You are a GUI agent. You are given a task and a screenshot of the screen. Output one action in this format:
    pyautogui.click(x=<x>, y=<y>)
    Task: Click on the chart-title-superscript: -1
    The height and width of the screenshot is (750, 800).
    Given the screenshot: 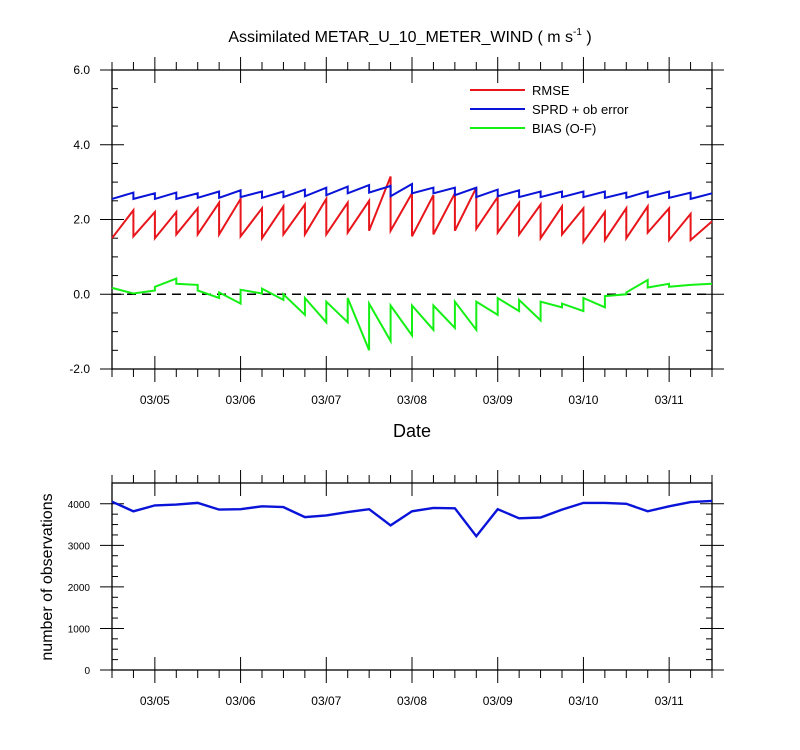 What is the action you would take?
    pyautogui.click(x=577, y=32)
    